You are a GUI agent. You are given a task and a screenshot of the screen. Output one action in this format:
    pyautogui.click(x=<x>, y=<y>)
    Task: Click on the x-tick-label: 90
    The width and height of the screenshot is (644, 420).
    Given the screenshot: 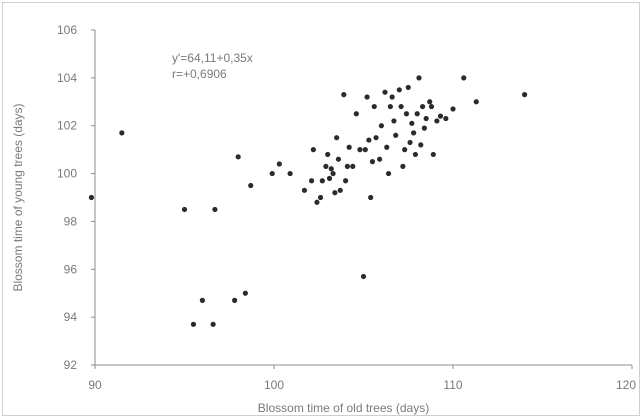 What is the action you would take?
    pyautogui.click(x=95, y=385)
    